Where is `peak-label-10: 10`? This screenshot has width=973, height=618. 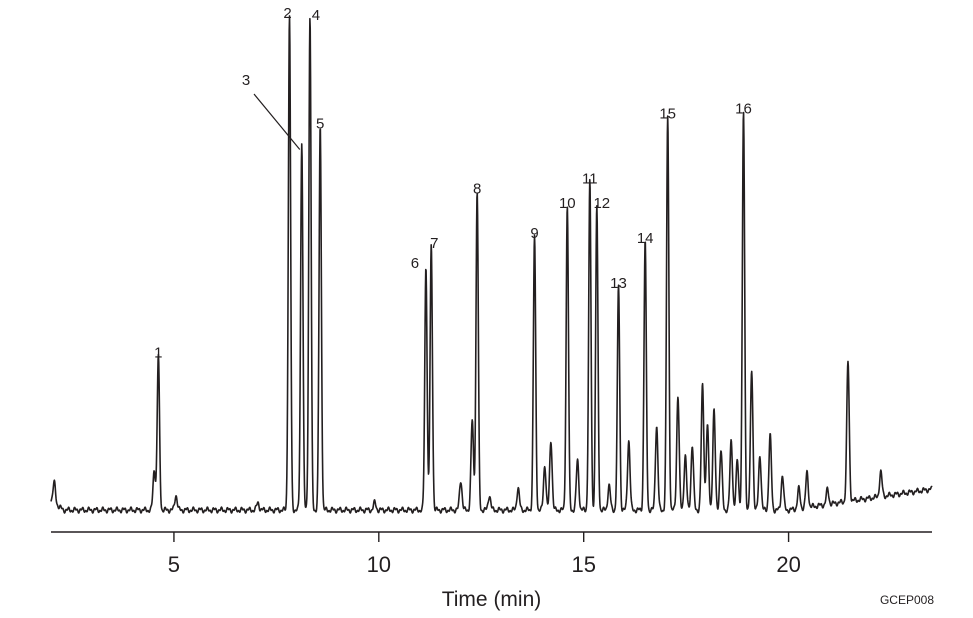
peak-label-10: 10 is located at coordinates (567, 203).